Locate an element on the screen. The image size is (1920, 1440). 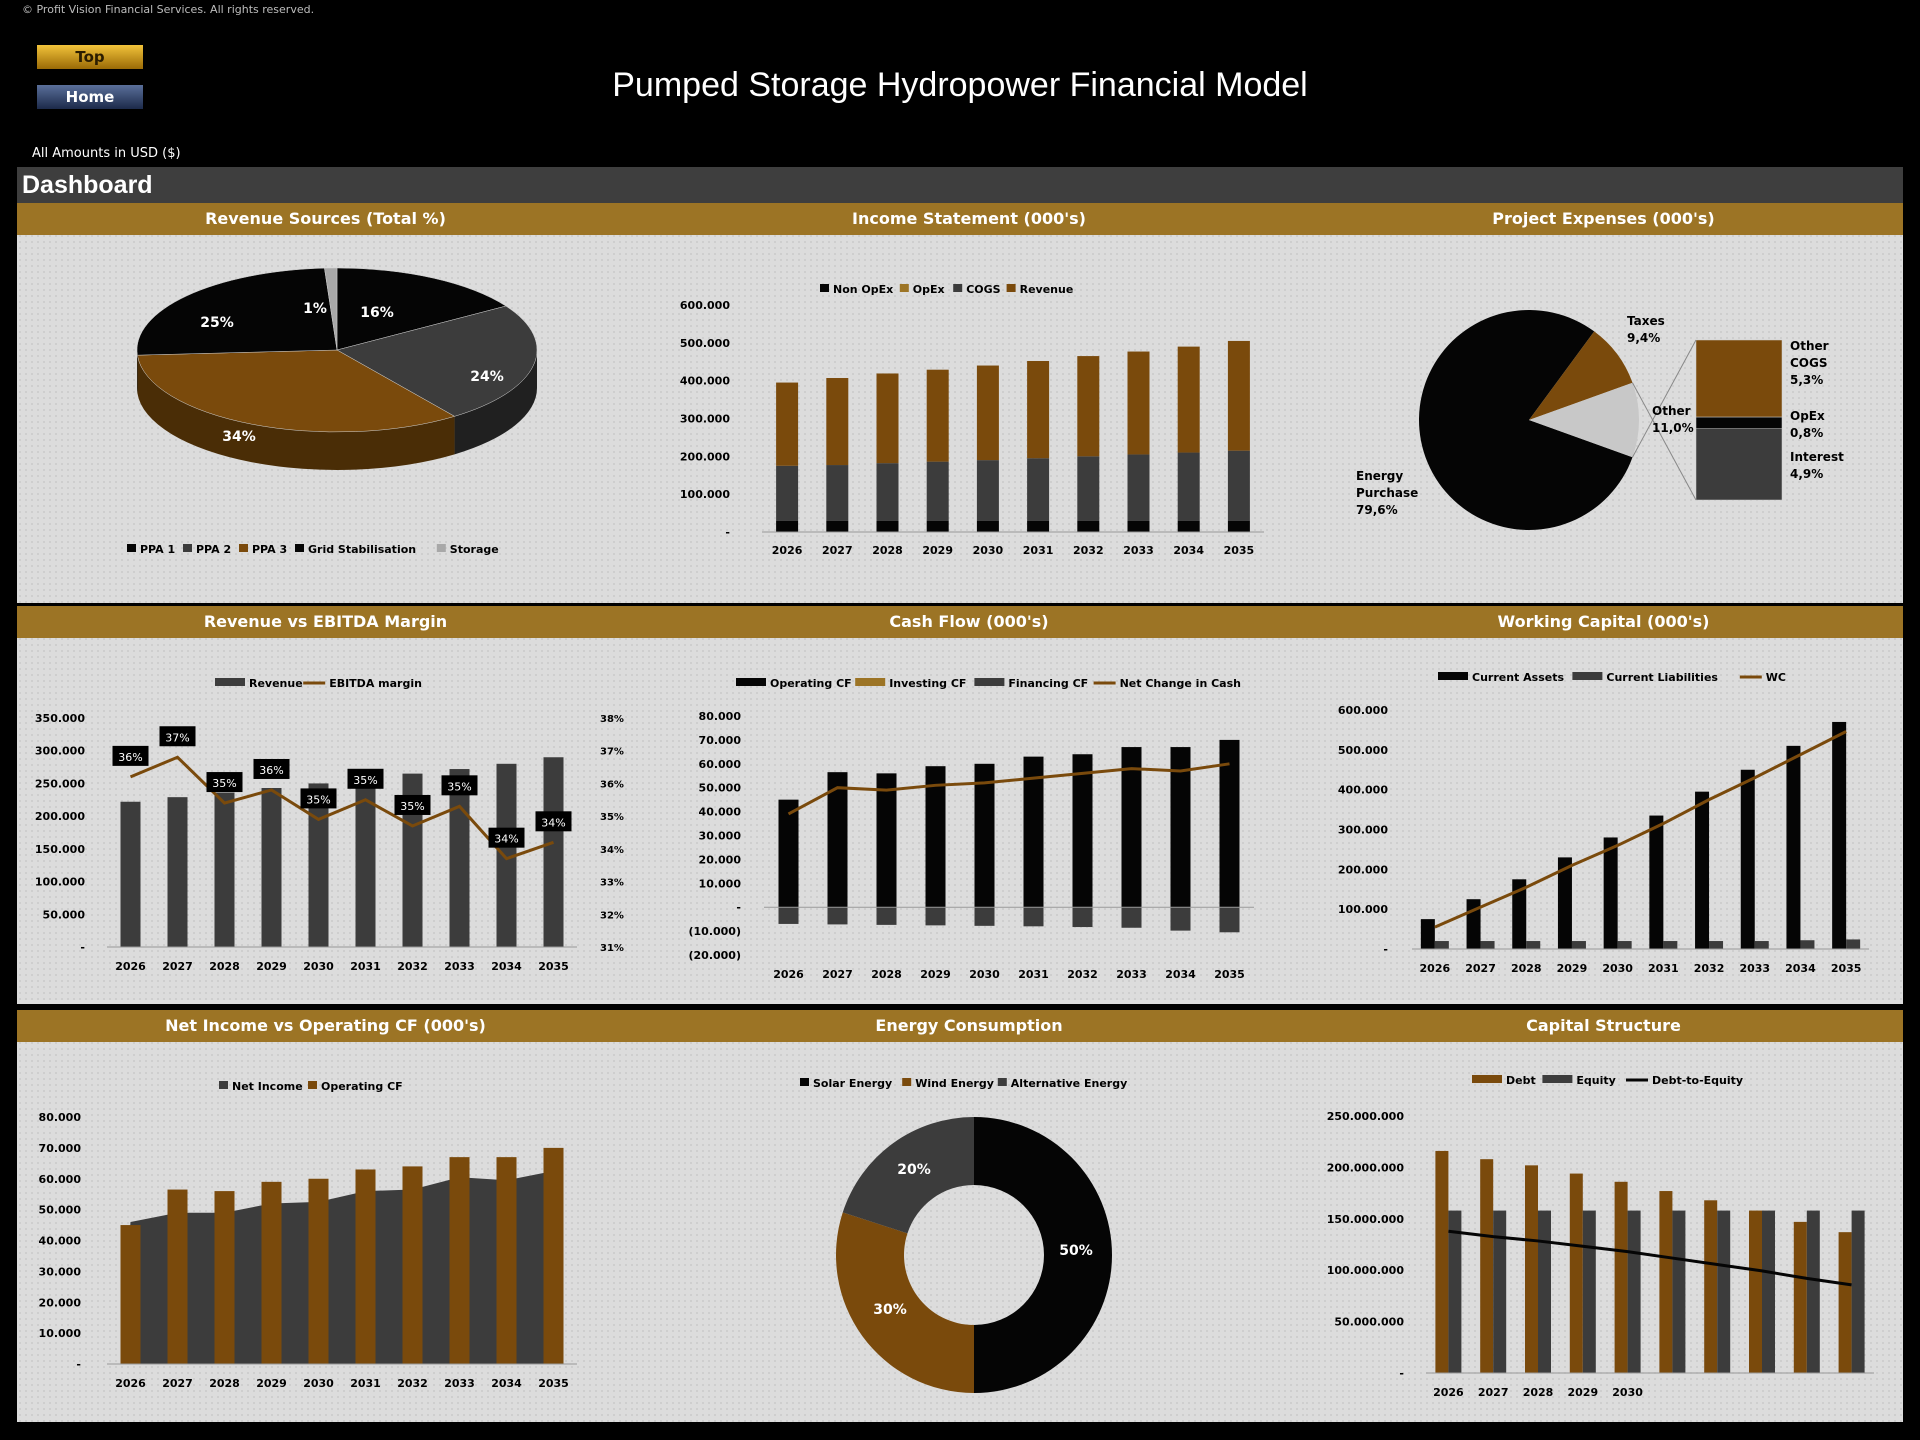
y-tick-label: 38% is located at coordinates (612, 719).